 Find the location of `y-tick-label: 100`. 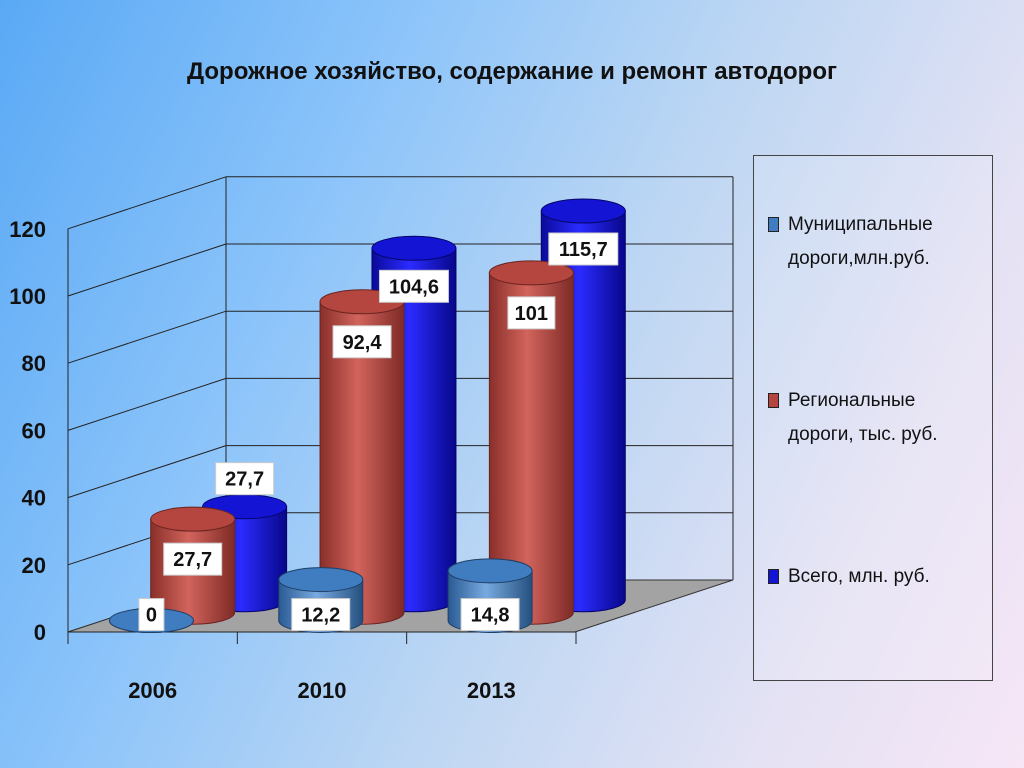

y-tick-label: 100 is located at coordinates (27, 296).